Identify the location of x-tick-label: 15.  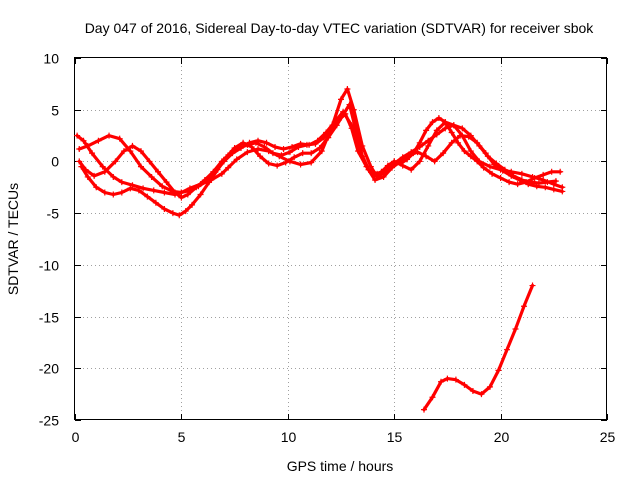
(395, 437).